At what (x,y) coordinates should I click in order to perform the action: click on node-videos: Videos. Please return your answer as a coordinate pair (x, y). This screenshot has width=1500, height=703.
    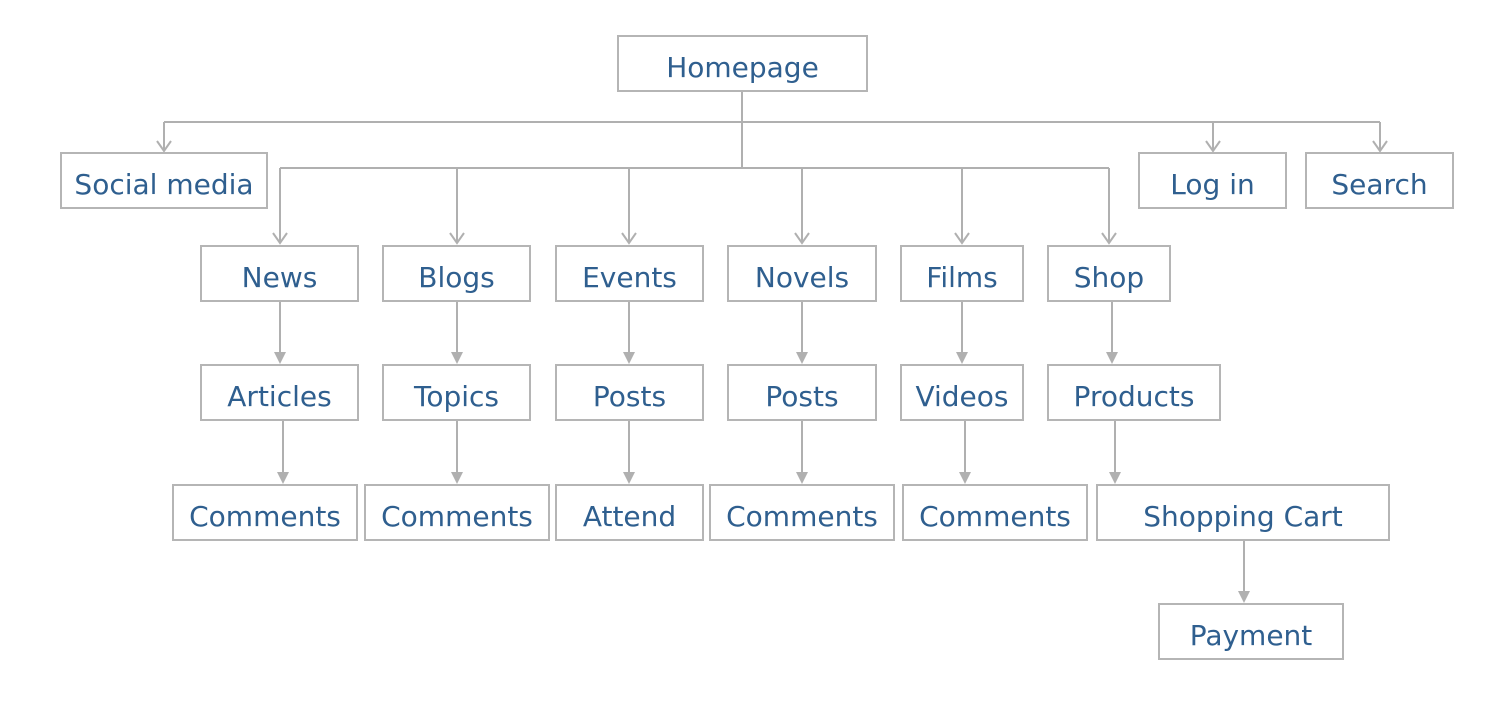
    Looking at the image, I should click on (962, 392).